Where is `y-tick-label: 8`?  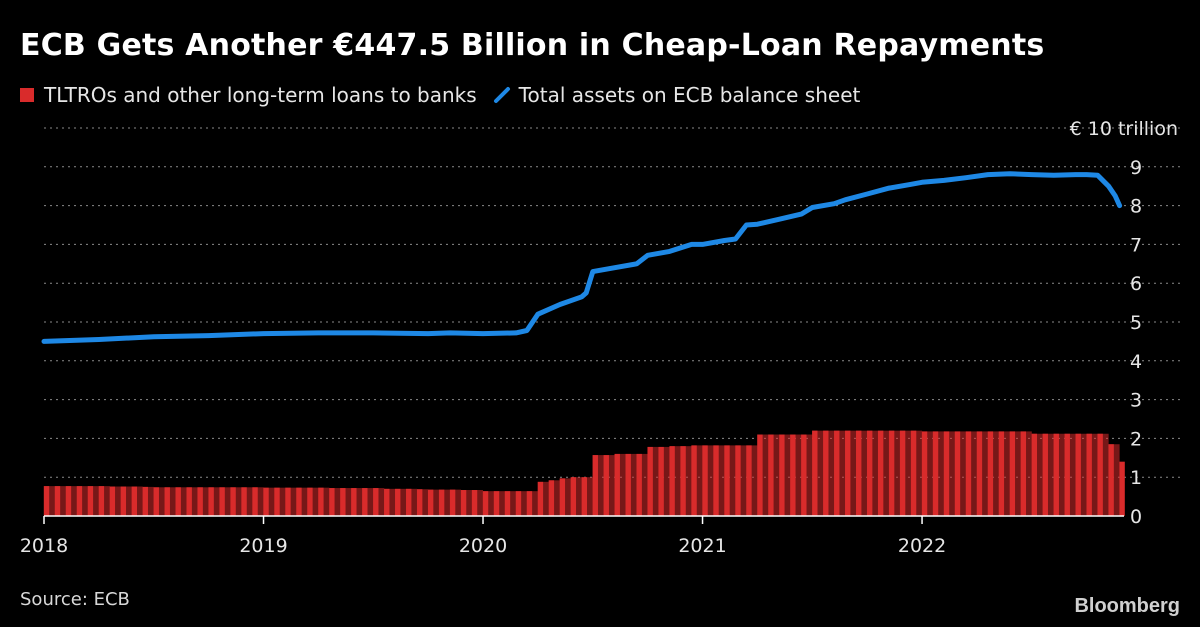
y-tick-label: 8 is located at coordinates (1136, 207).